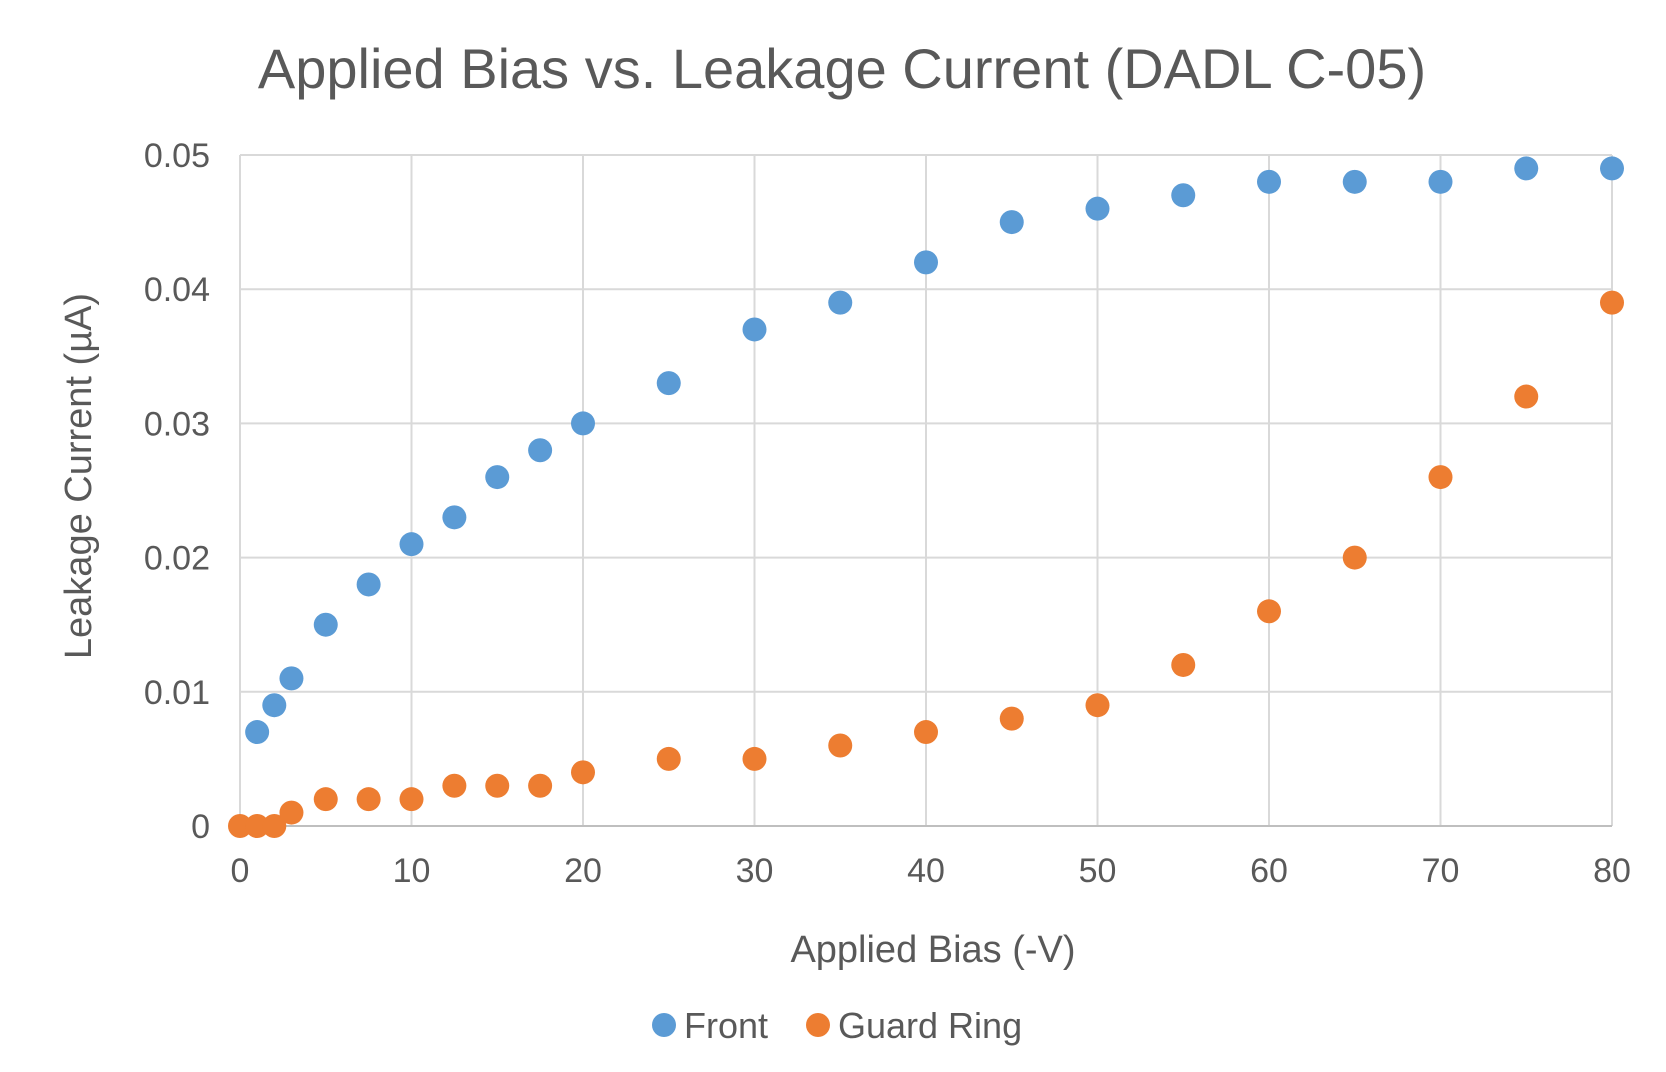 This screenshot has height=1072, width=1666. What do you see at coordinates (1612, 871) in the screenshot?
I see `x-tick-label: 80` at bounding box center [1612, 871].